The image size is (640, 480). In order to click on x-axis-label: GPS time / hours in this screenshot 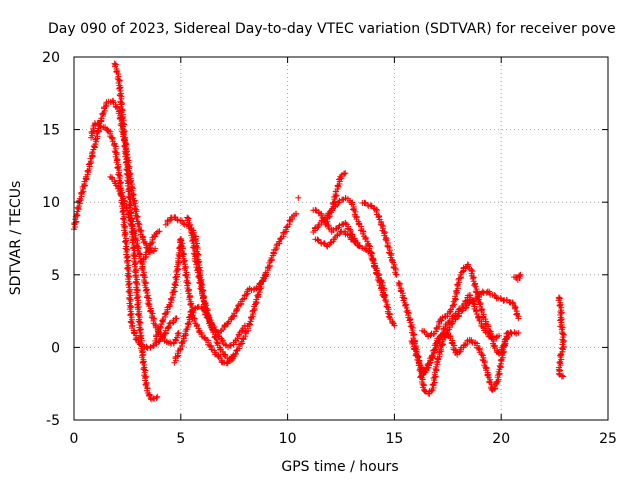, I will do `click(339, 467)`.